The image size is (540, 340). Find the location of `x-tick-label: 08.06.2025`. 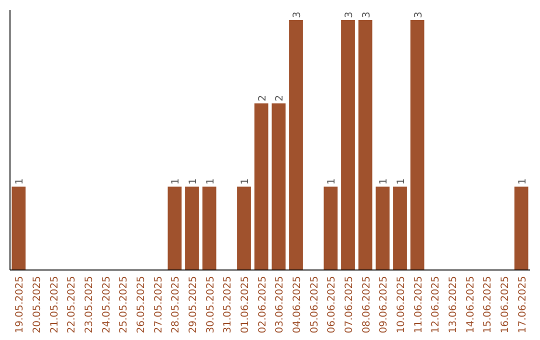

x-tick-label: 08.06.2025 is located at coordinates (366, 305).